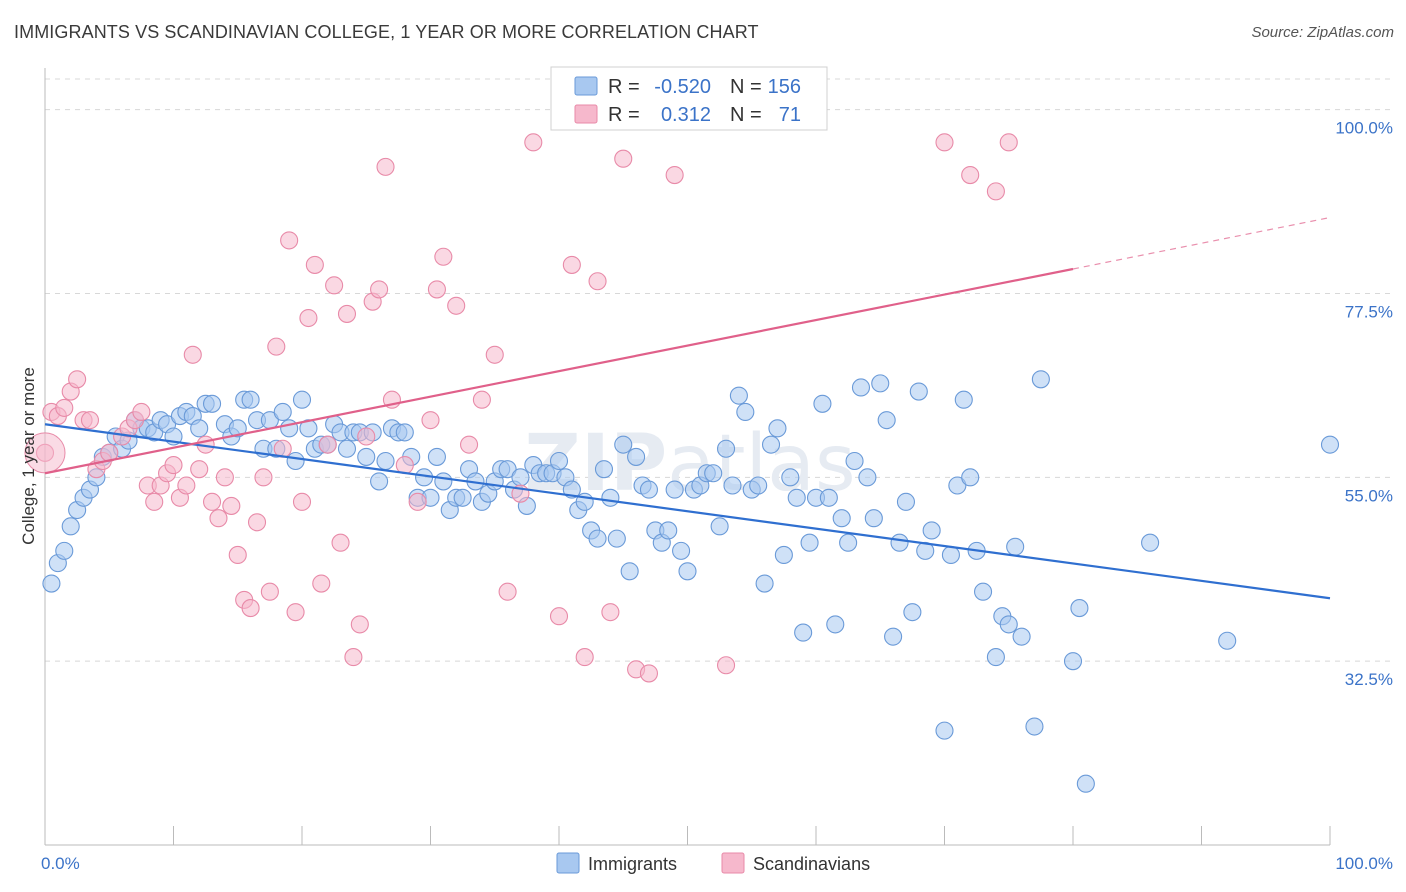 Image resolution: width=1406 pixels, height=892 pixels. What do you see at coordinates (586, 86) in the screenshot?
I see `immigrants-legend-swatch` at bounding box center [586, 86].